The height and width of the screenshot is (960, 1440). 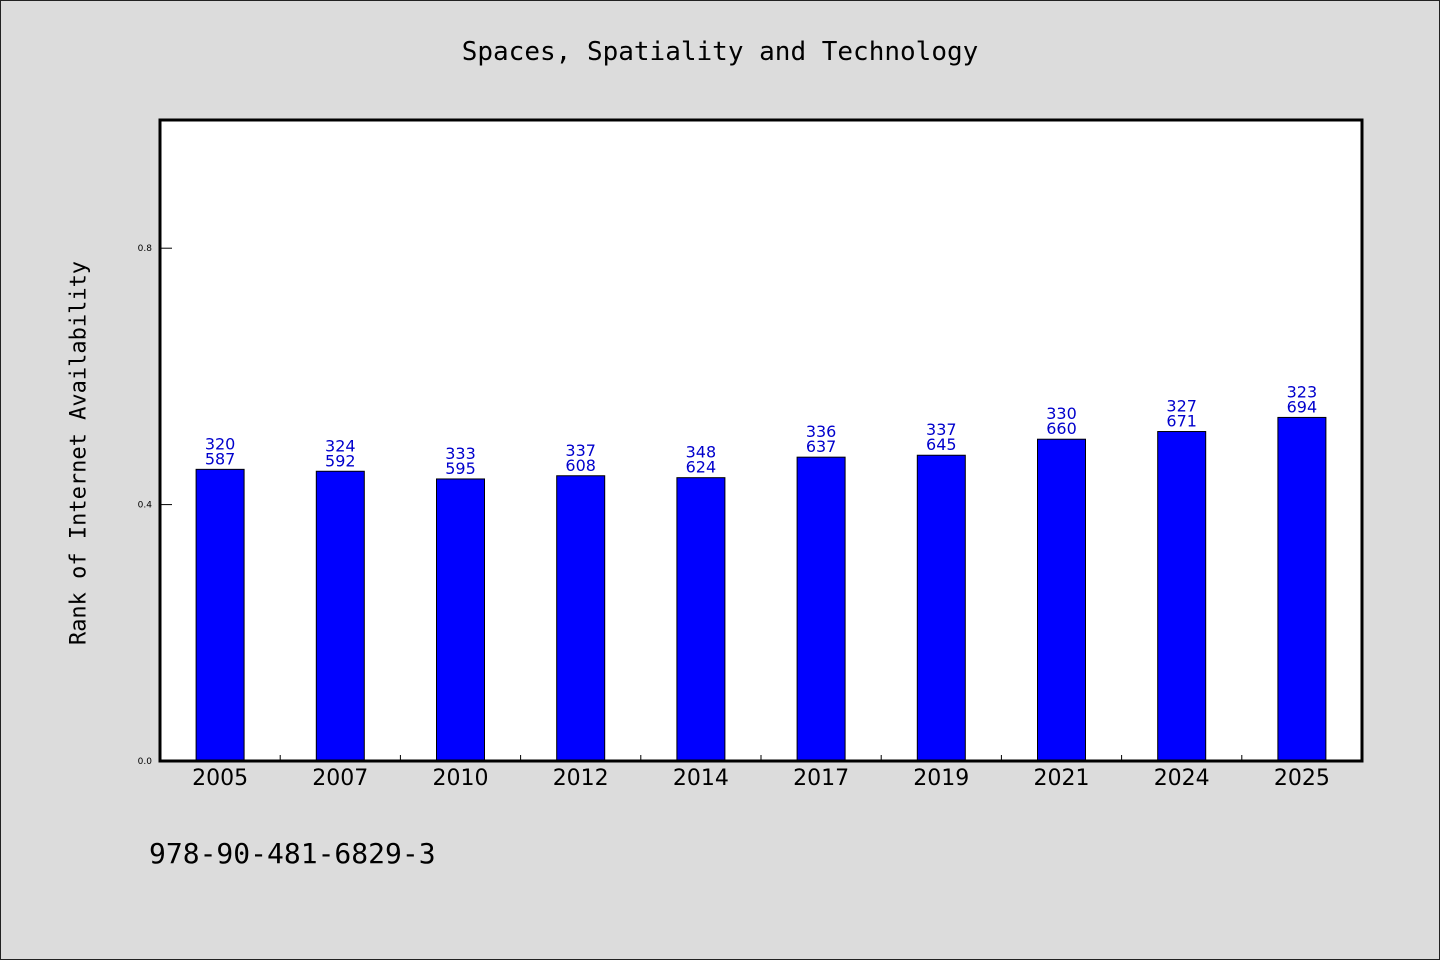 What do you see at coordinates (701, 452) in the screenshot?
I see `bar-label-top: 348` at bounding box center [701, 452].